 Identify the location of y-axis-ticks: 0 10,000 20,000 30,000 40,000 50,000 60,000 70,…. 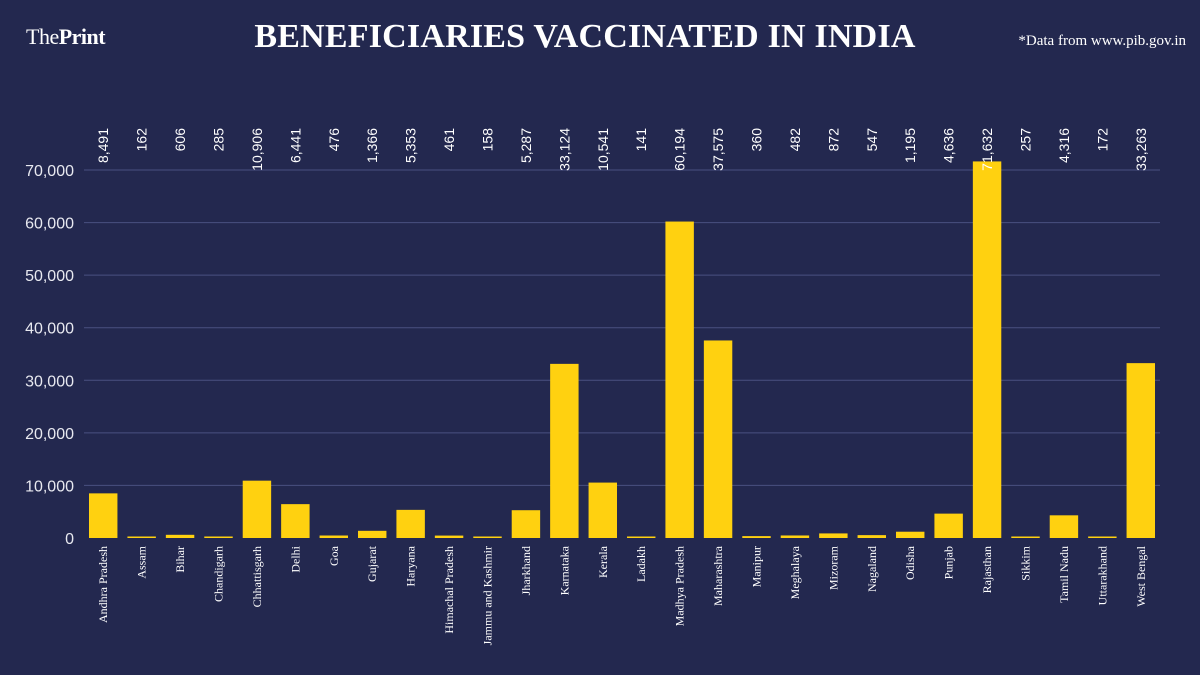
(49, 355).